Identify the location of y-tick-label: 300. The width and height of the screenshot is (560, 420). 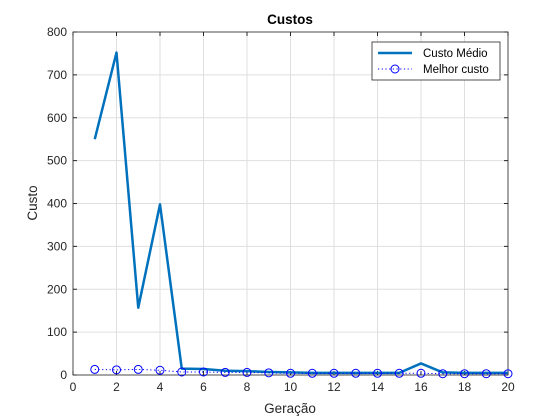
(57, 246).